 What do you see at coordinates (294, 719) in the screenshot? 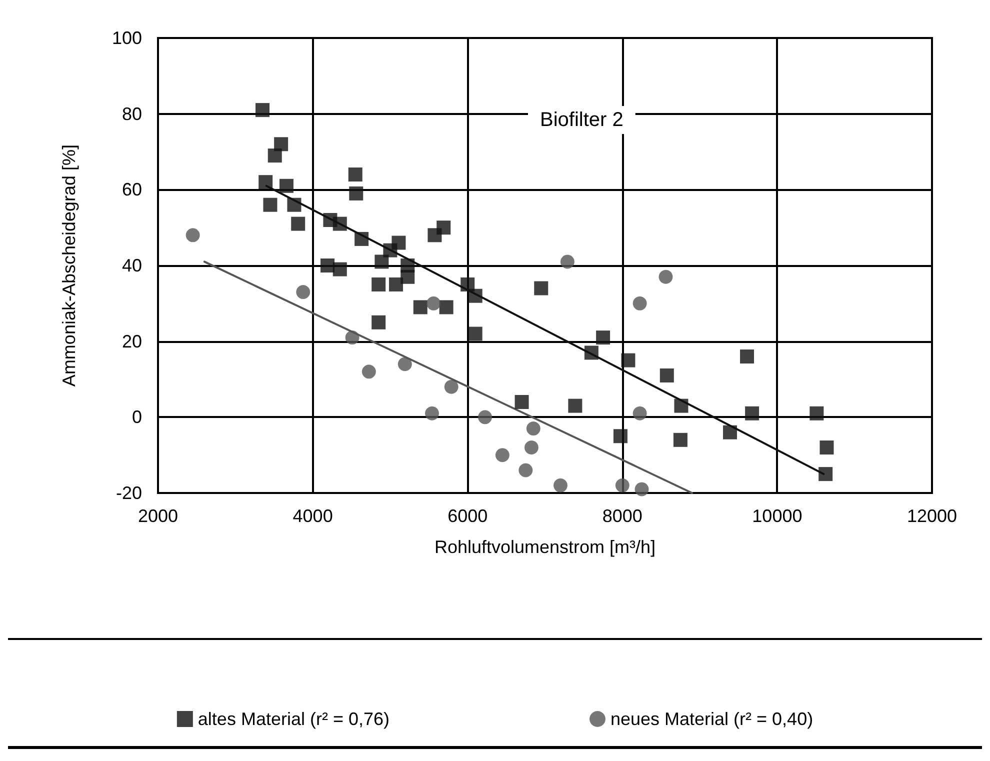
I see `legend-label: altes Material (r² = 0,76)` at bounding box center [294, 719].